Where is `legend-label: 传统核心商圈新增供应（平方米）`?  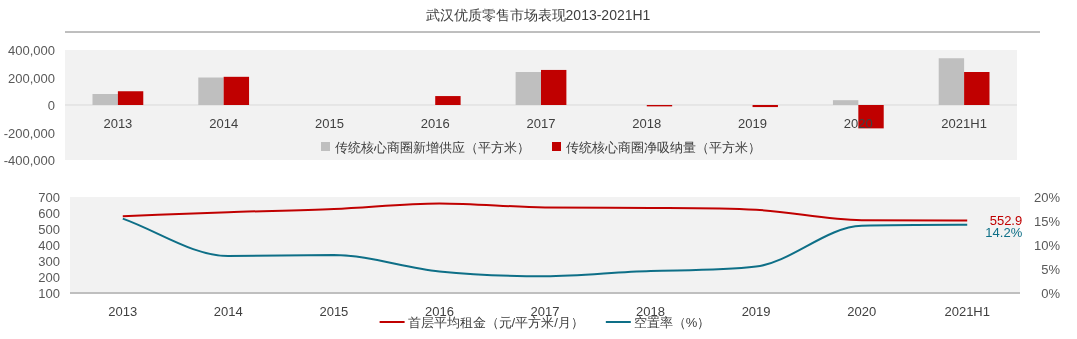
legend-label: 传统核心商圈新增供应（平方米） is located at coordinates (432, 147).